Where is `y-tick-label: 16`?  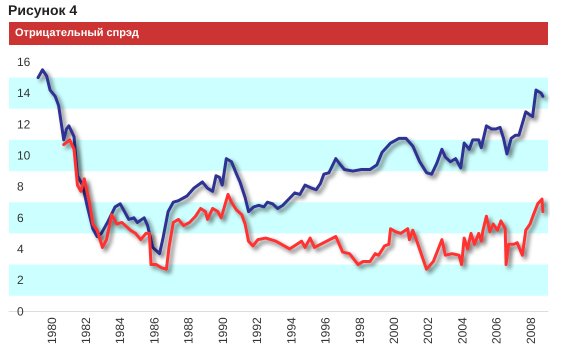 y-tick-label: 16 is located at coordinates (24, 62).